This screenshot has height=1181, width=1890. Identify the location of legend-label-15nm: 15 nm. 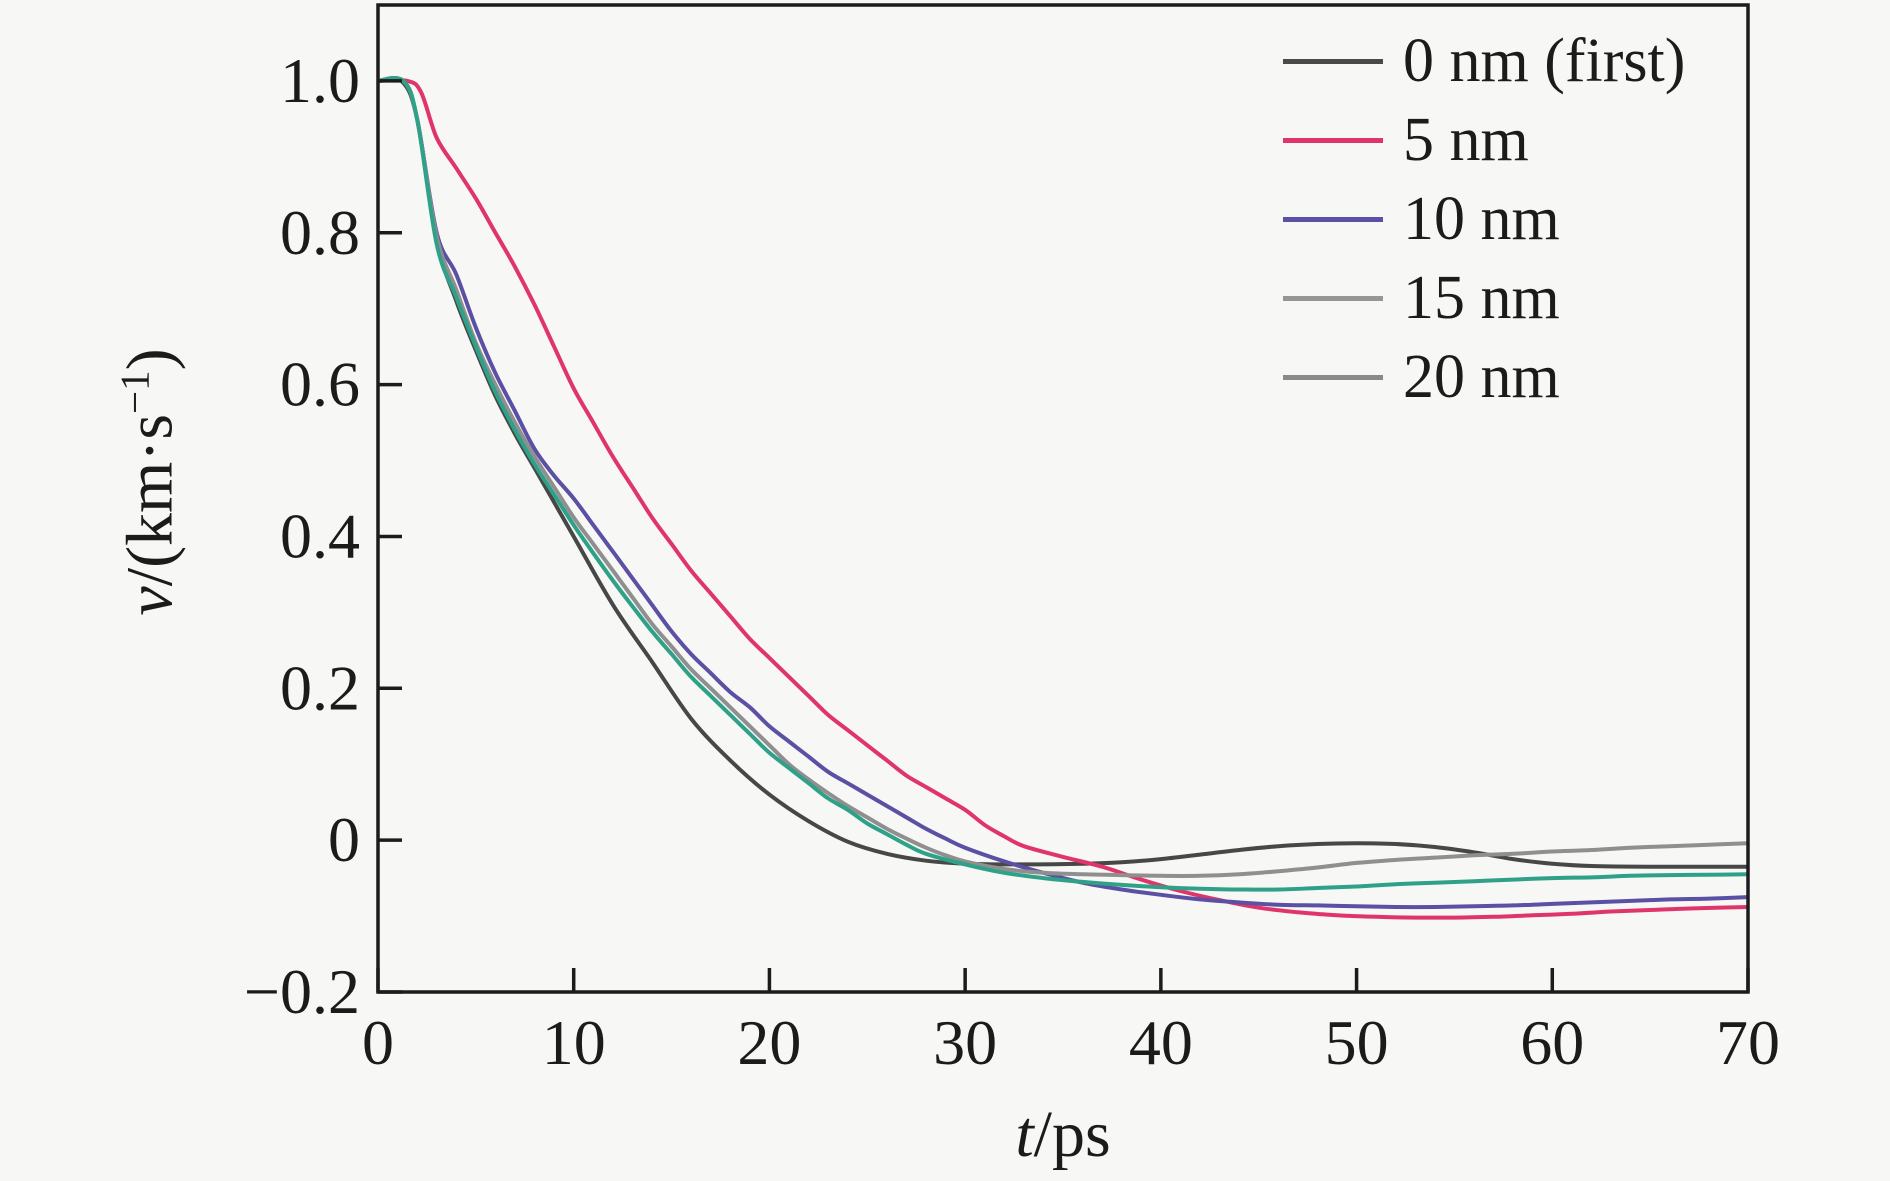
(1481, 298).